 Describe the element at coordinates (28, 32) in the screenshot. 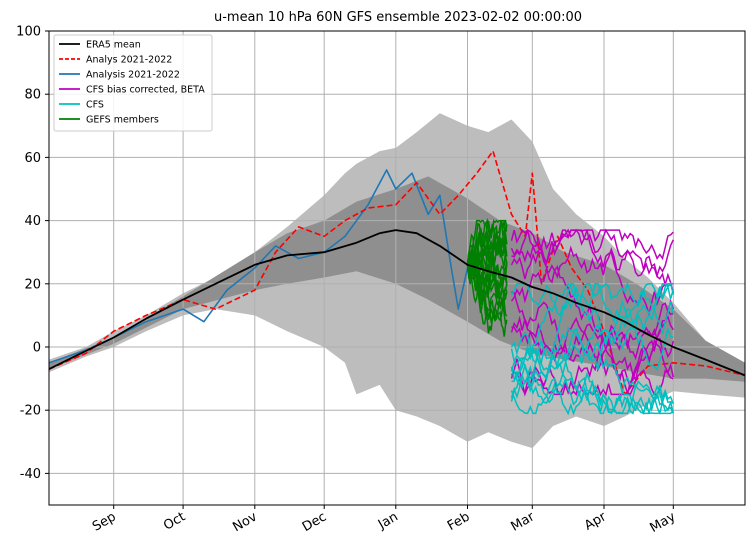

I see `y-tick-label: 100` at that location.